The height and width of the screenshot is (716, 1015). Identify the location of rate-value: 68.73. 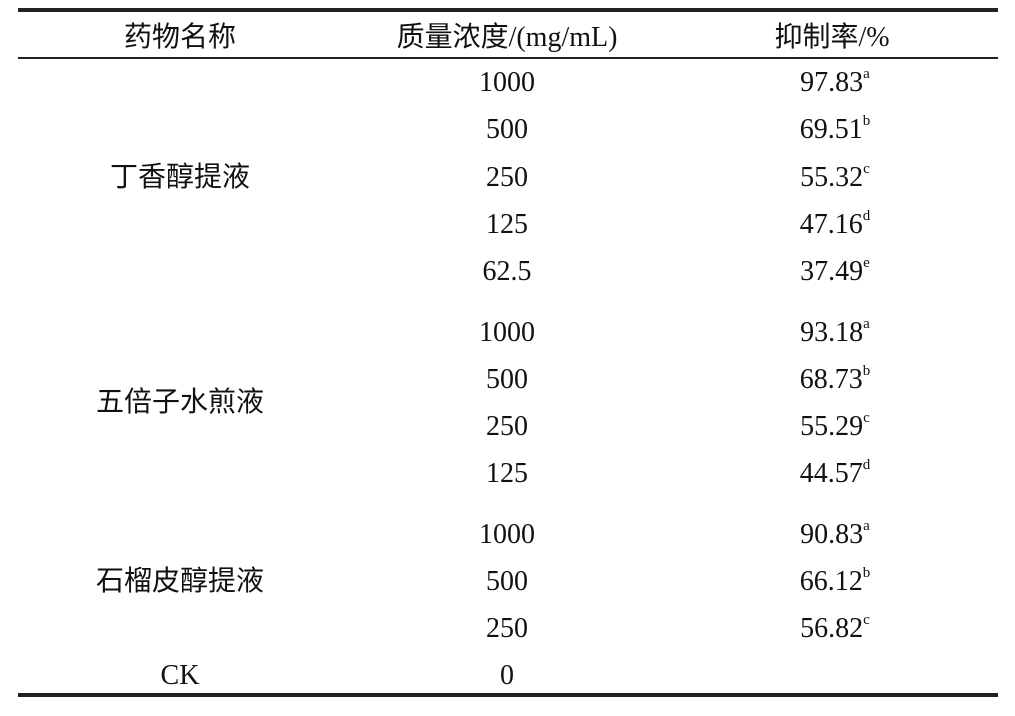
(831, 379).